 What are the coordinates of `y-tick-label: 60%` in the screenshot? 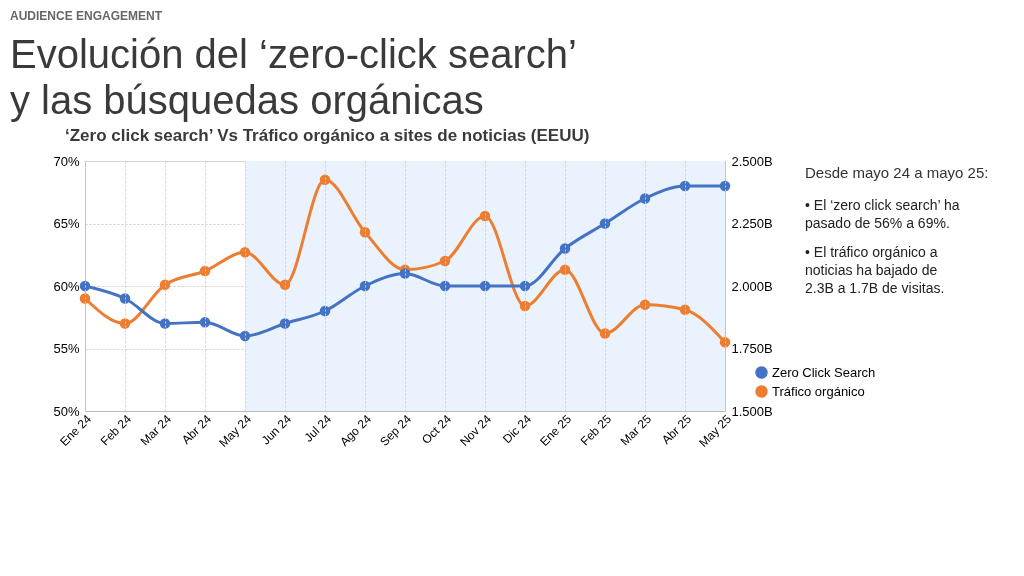 It's located at (66, 286).